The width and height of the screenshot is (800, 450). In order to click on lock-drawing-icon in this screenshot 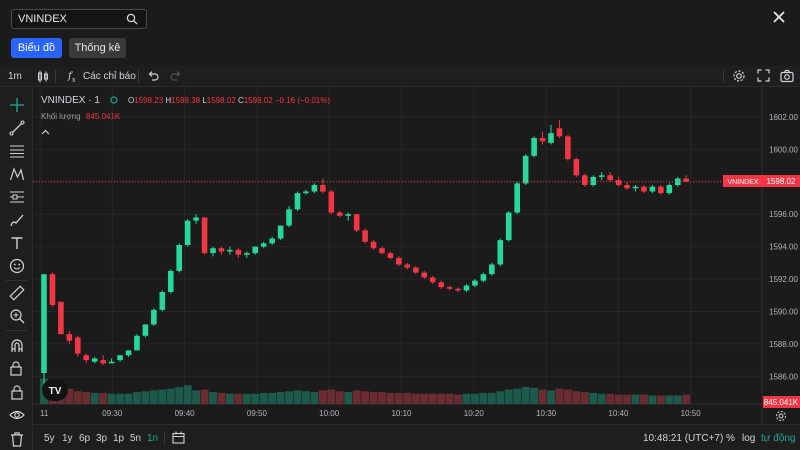, I will do `click(17, 369)`.